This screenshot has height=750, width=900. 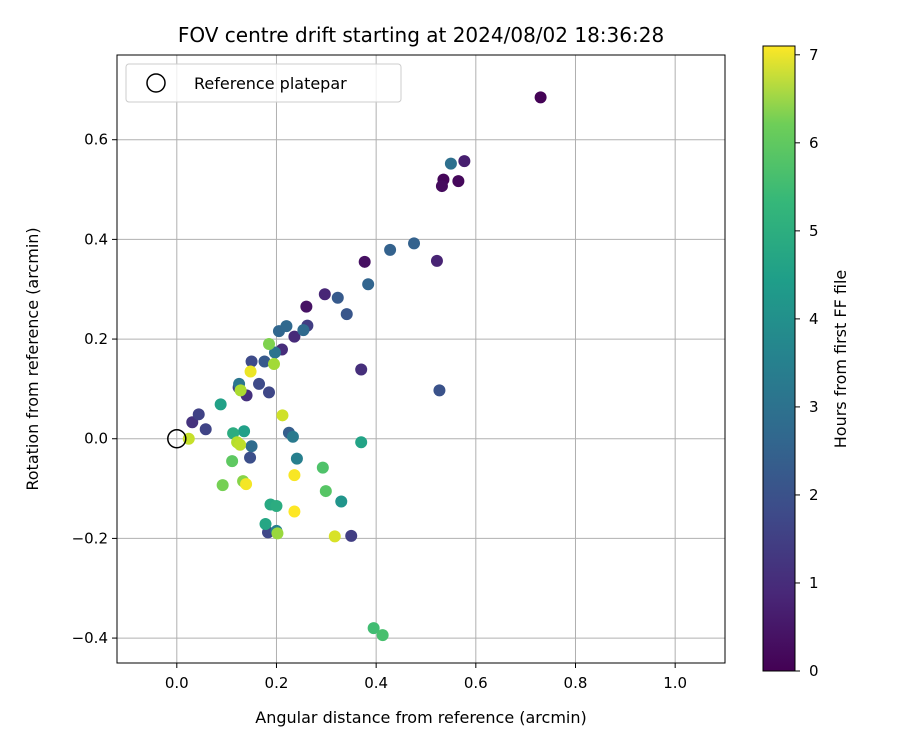 I want to click on y-tick-label: −0.2, so click(x=90, y=538).